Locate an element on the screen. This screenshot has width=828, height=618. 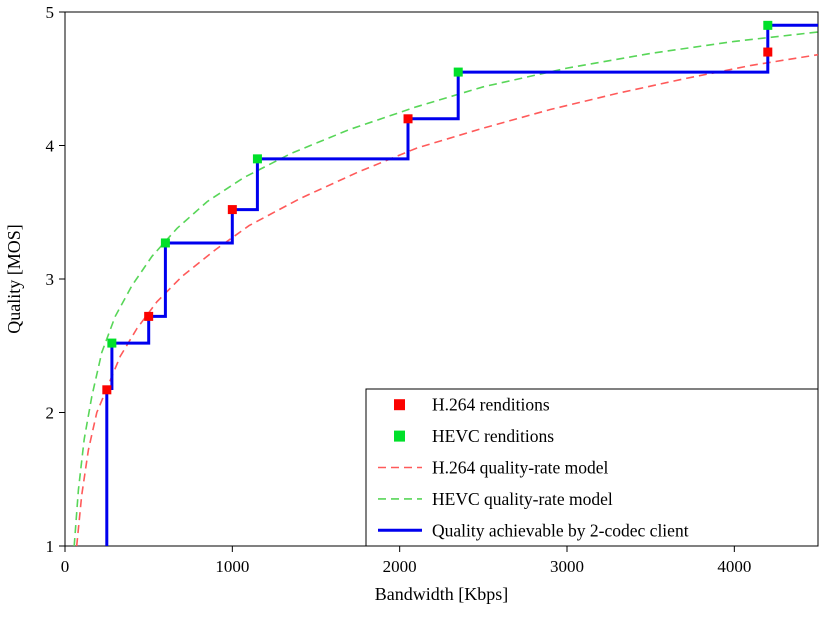
x-tick-label: 2000 is located at coordinates (400, 566).